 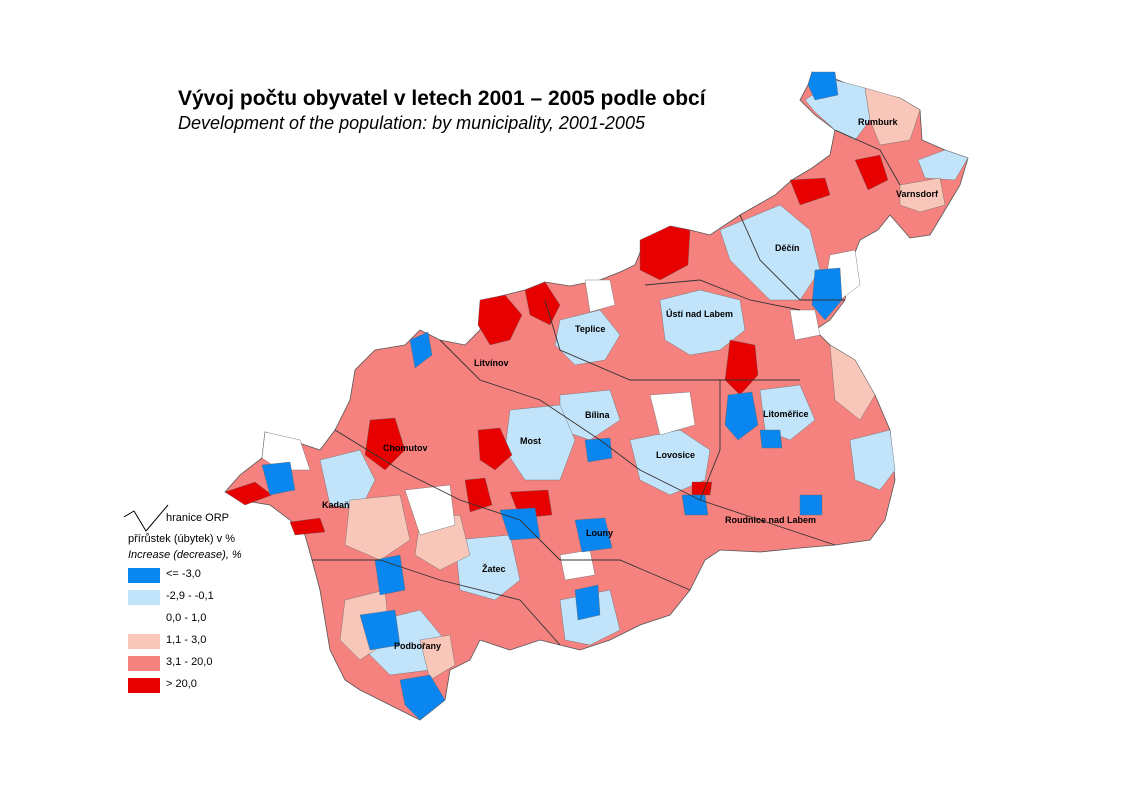 I want to click on city-label-litomerice: Litoměřice, so click(x=786, y=414).